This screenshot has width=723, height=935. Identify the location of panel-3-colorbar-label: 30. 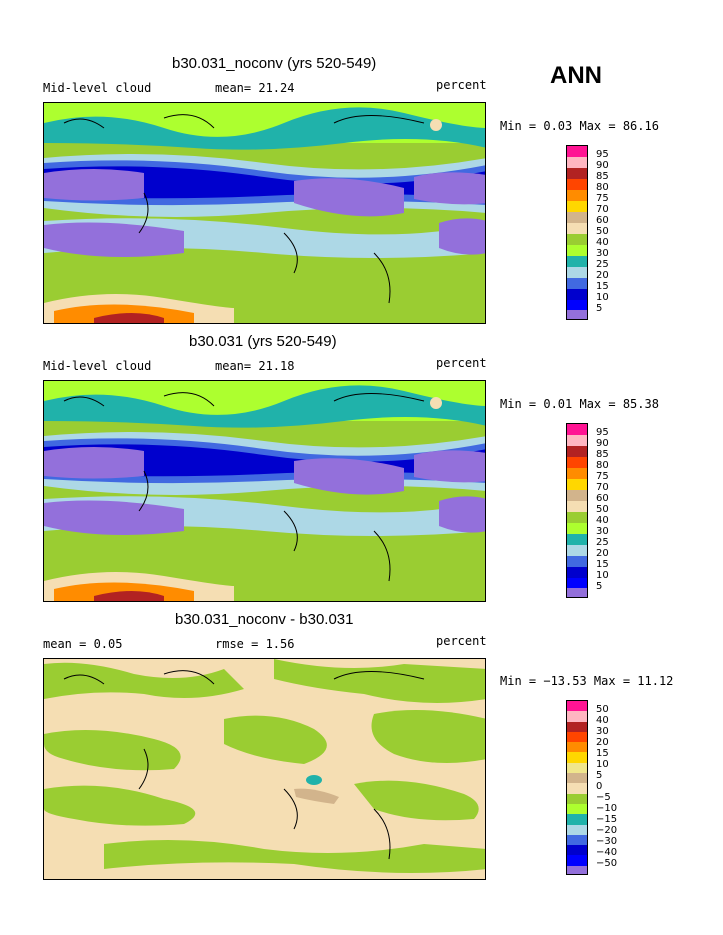
(602, 731).